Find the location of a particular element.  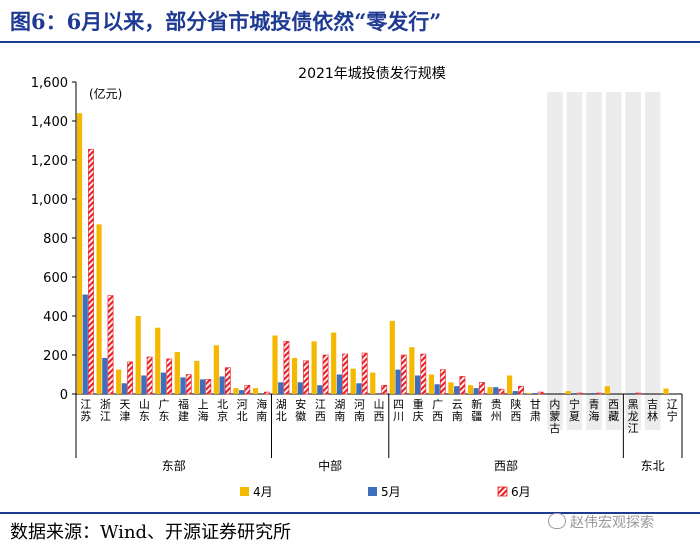

legend-swatch-6月 is located at coordinates (502, 491).